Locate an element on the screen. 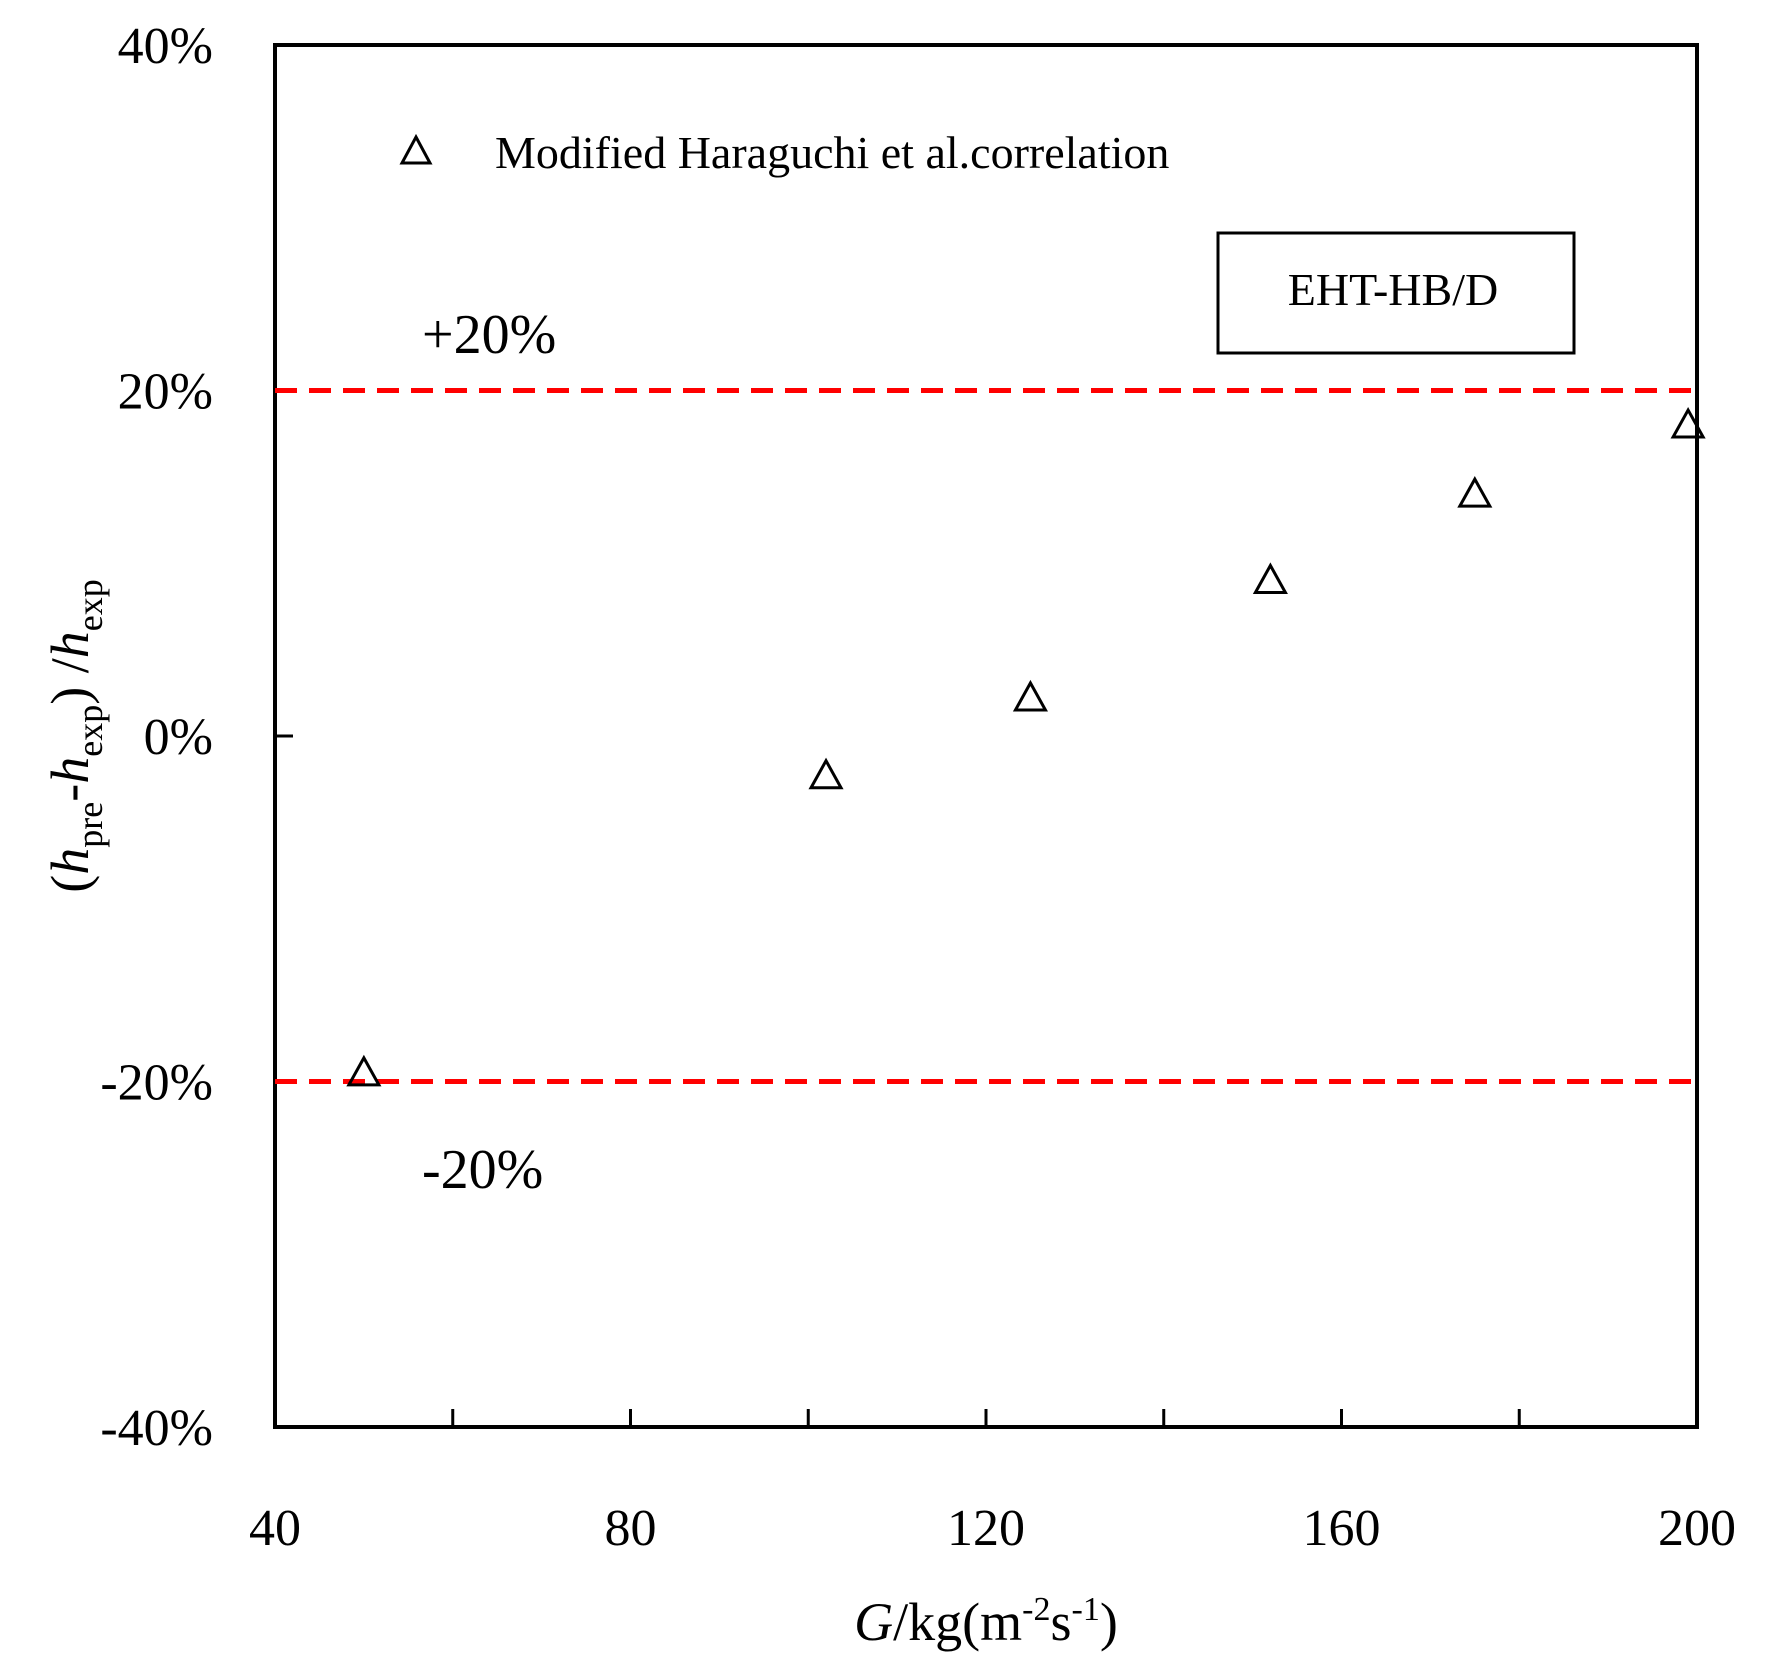  y-tick-label: 20% is located at coordinates (165, 392).